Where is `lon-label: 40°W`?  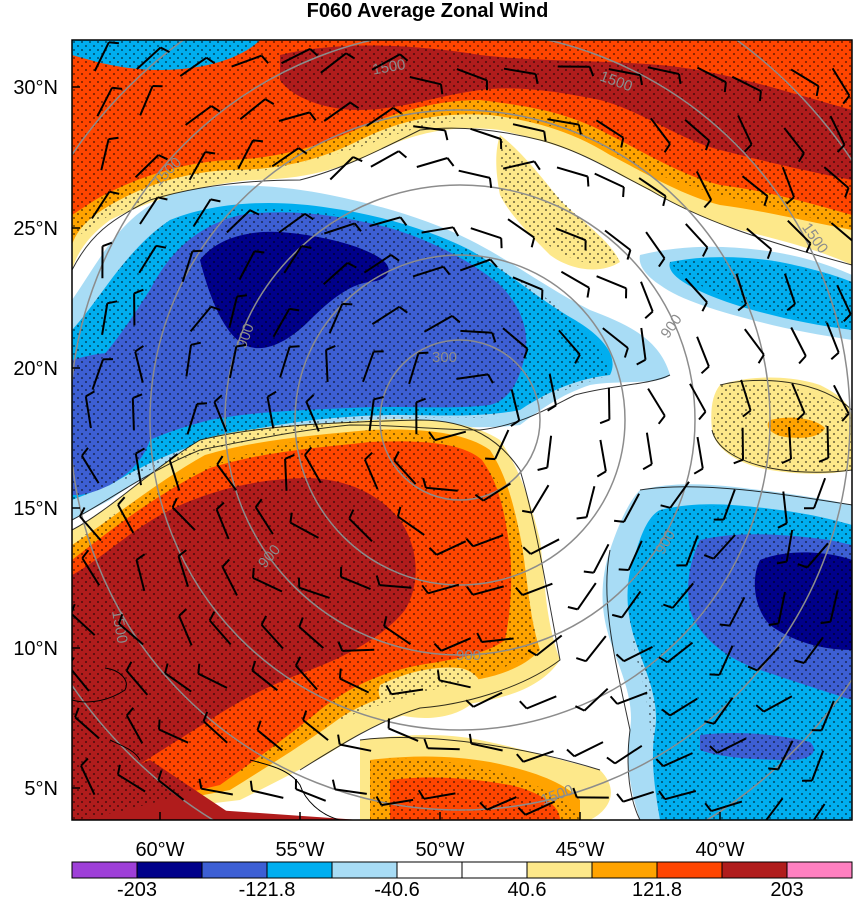
lon-label: 40°W is located at coordinates (719, 850).